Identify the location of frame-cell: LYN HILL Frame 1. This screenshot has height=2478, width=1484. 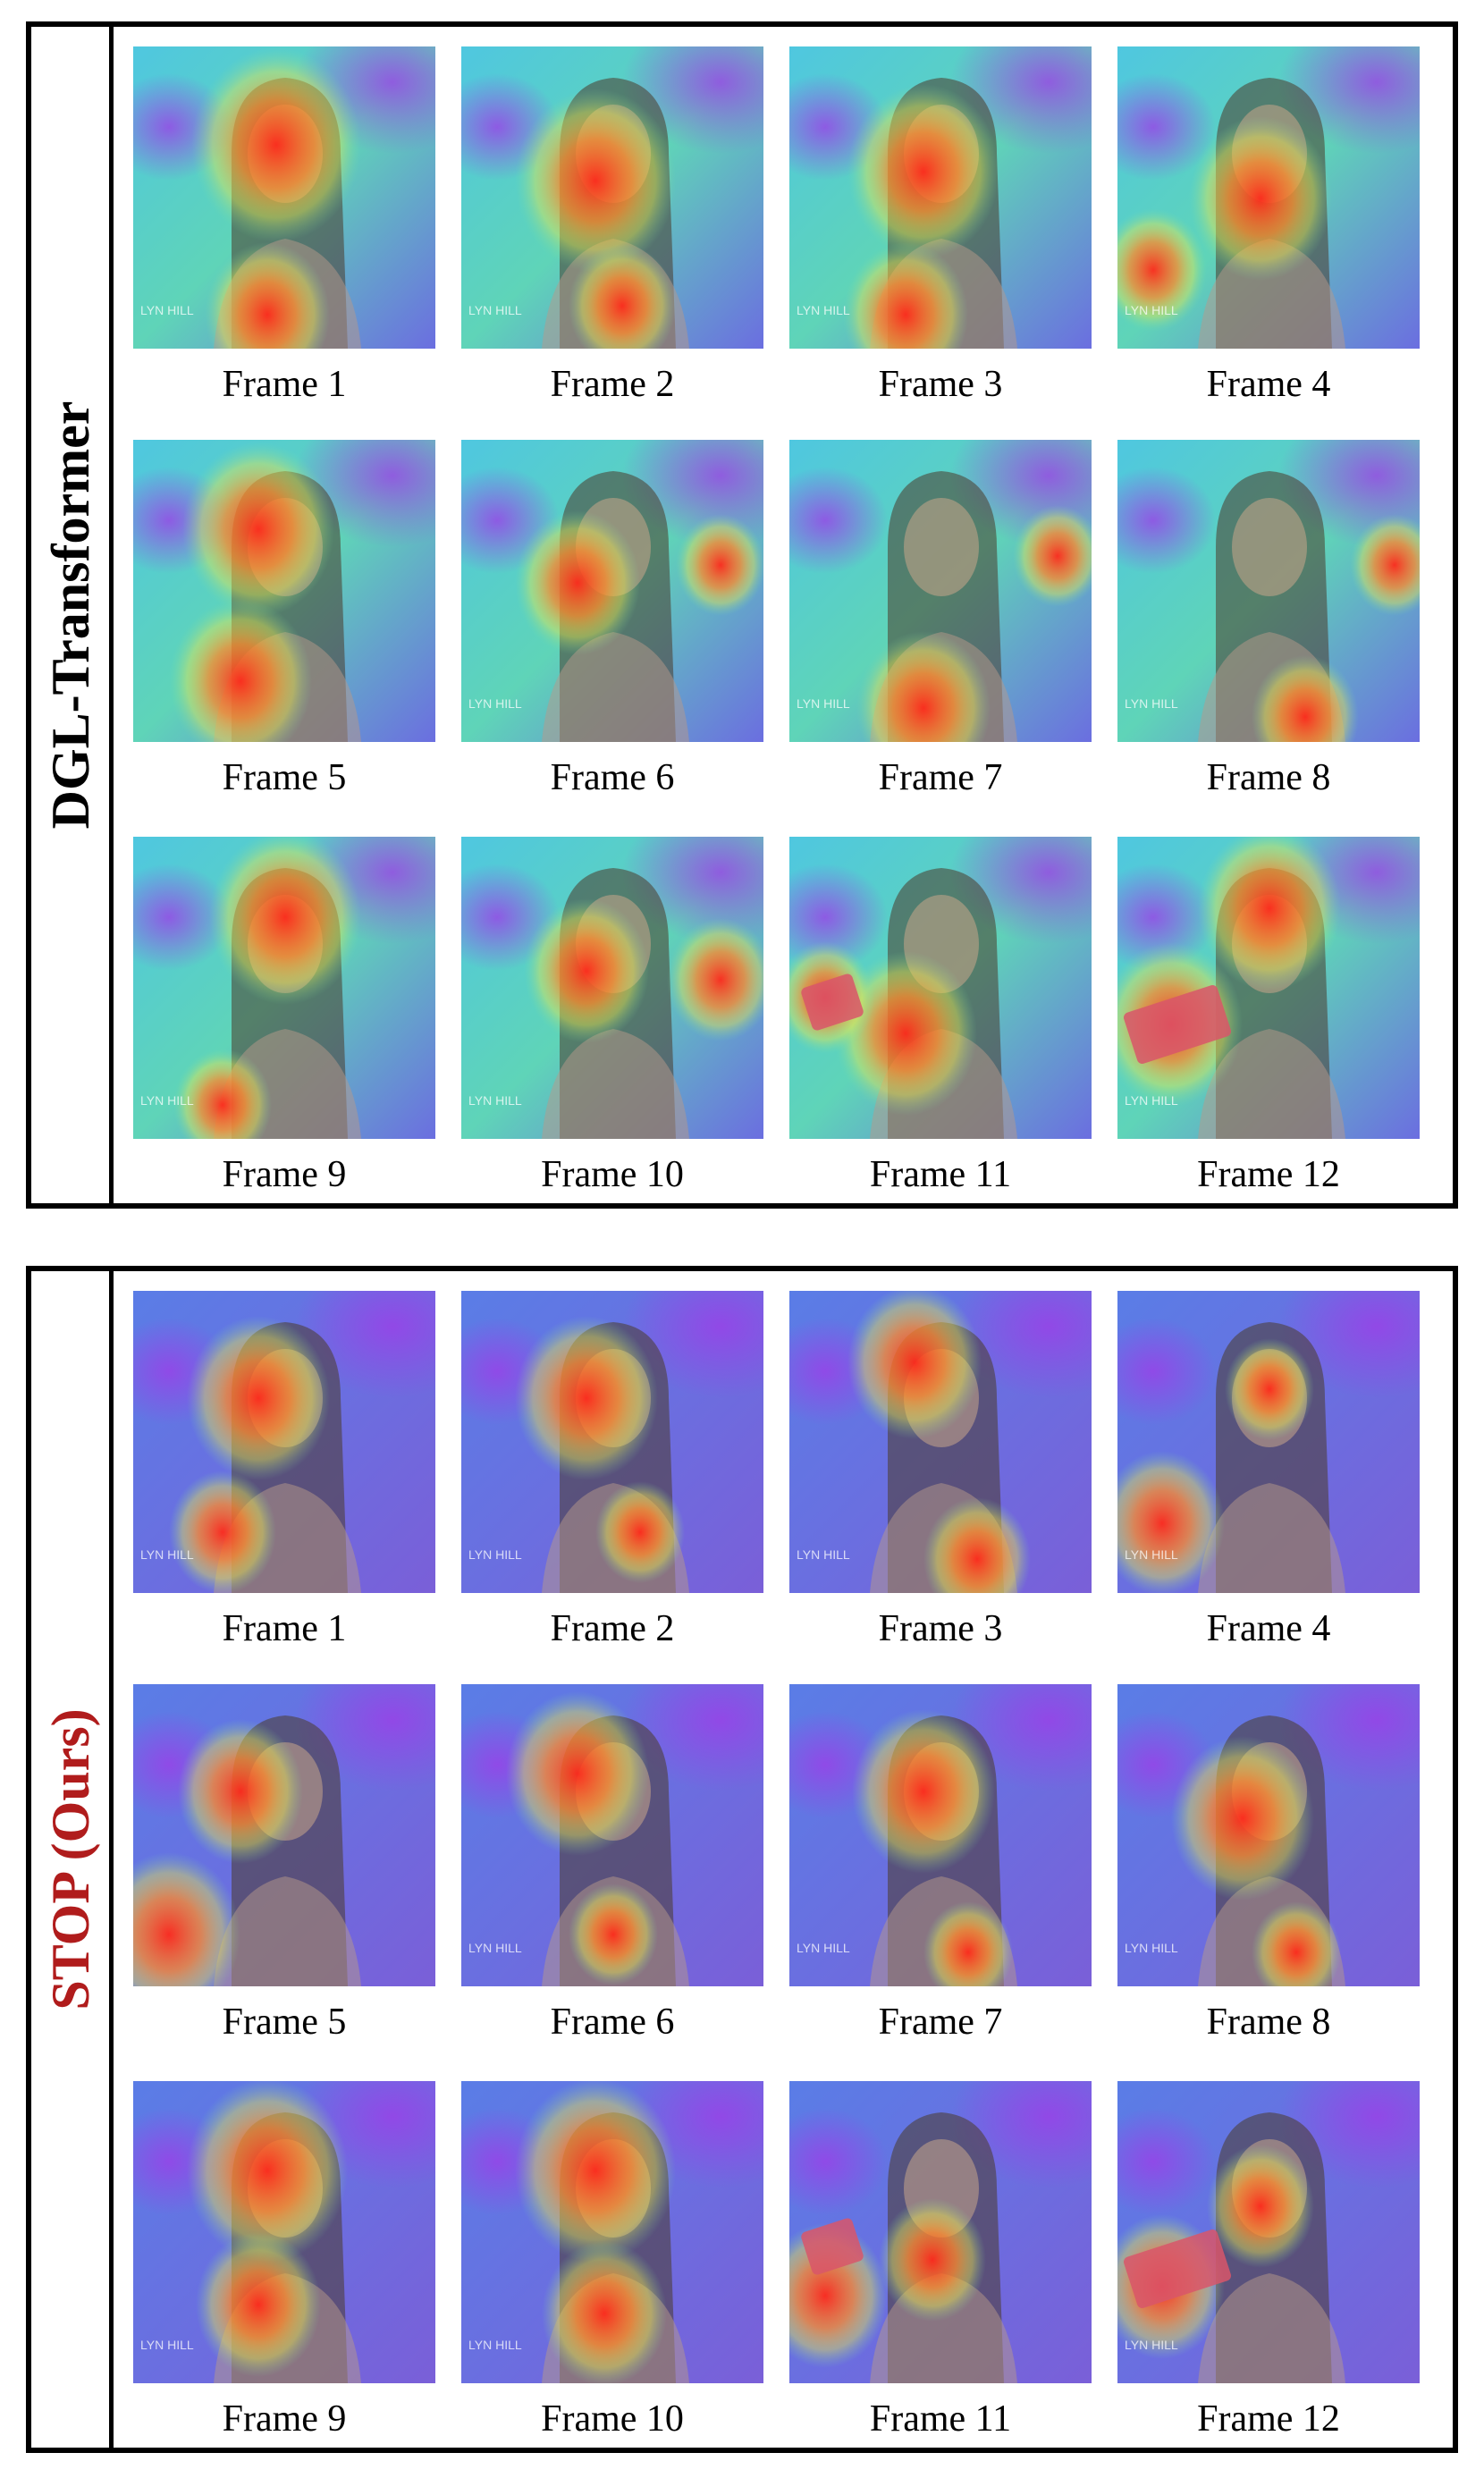
(284, 1478).